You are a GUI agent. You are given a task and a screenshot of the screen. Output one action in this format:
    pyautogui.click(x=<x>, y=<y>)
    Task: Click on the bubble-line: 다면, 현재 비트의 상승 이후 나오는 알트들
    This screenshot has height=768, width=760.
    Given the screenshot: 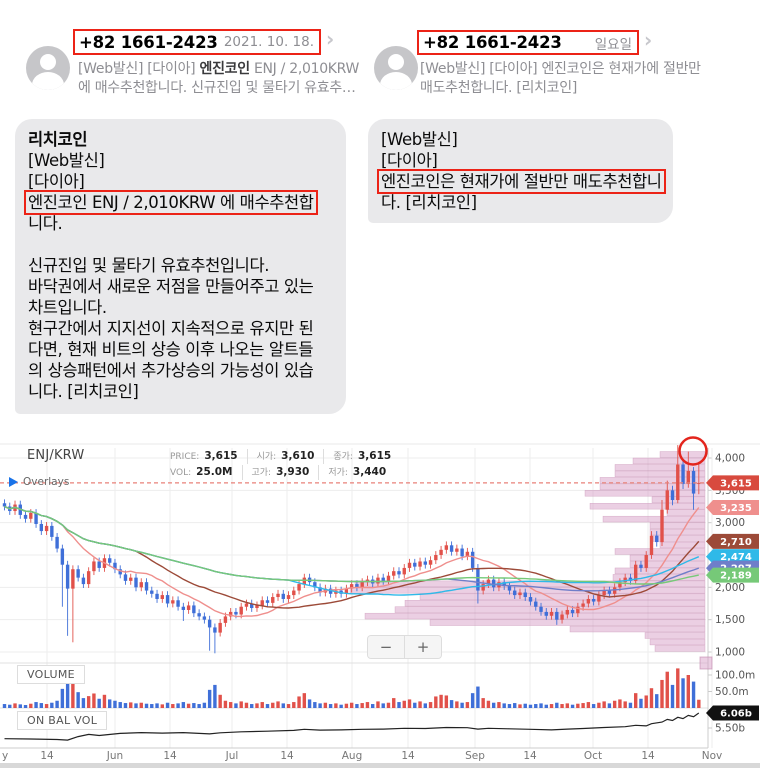 What is the action you would take?
    pyautogui.click(x=171, y=349)
    